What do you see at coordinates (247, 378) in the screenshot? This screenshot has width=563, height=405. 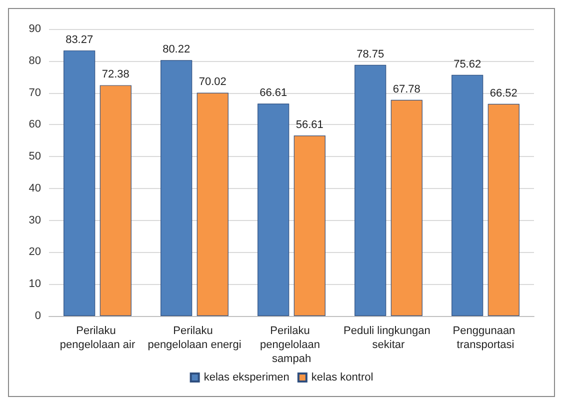 I see `legend-label: kelas eksperimen` at bounding box center [247, 378].